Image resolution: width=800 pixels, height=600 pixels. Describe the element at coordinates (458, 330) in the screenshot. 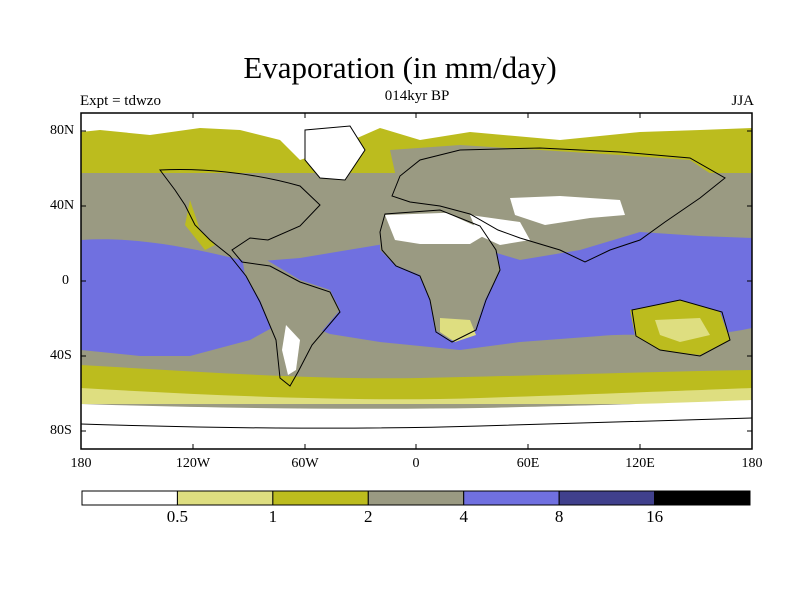

I see `southern-africa` at that location.